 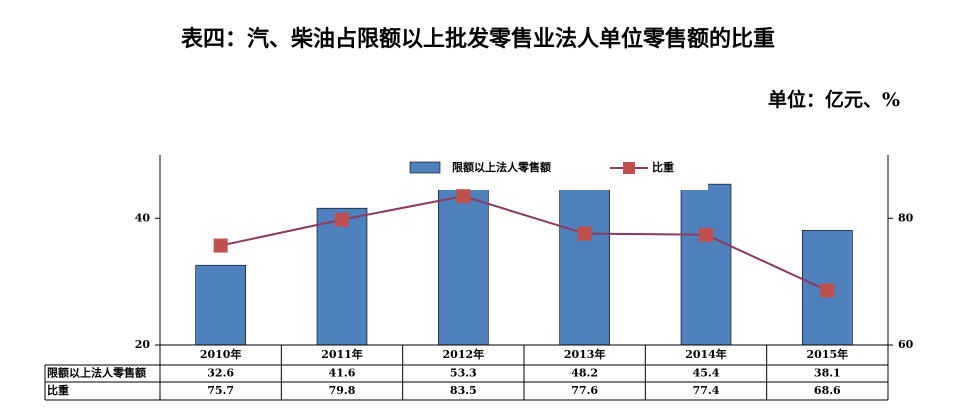 I want to click on table-row-label: 限额以上法人零售额, so click(x=96, y=373).